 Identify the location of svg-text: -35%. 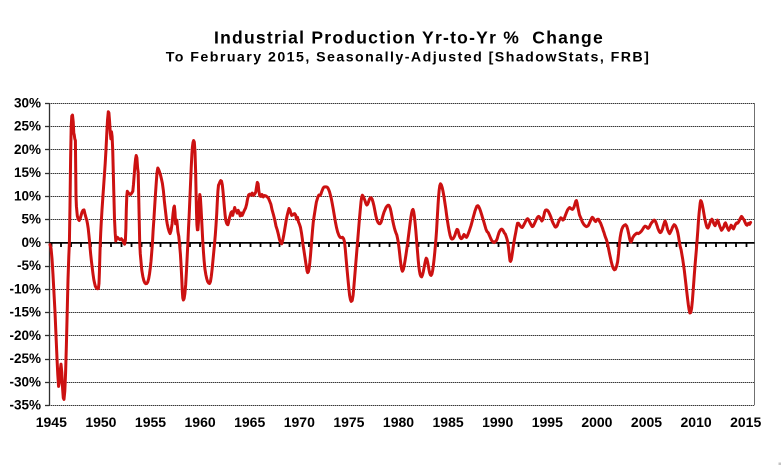
(25, 405).